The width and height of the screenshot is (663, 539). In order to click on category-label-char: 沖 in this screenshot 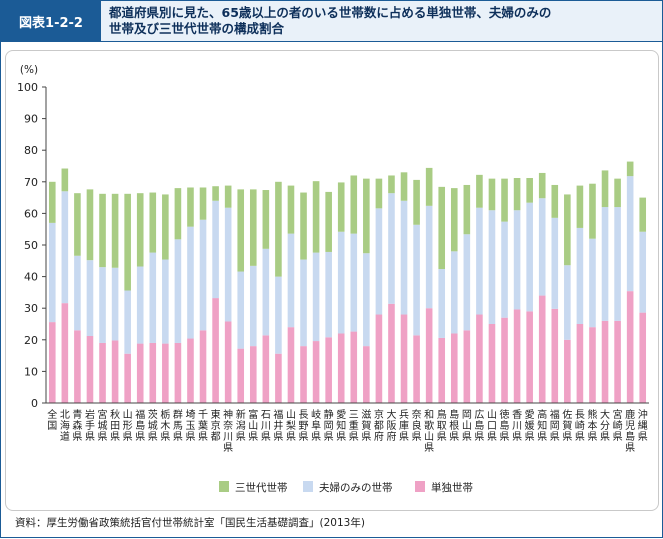, I will do `click(643, 414)`.